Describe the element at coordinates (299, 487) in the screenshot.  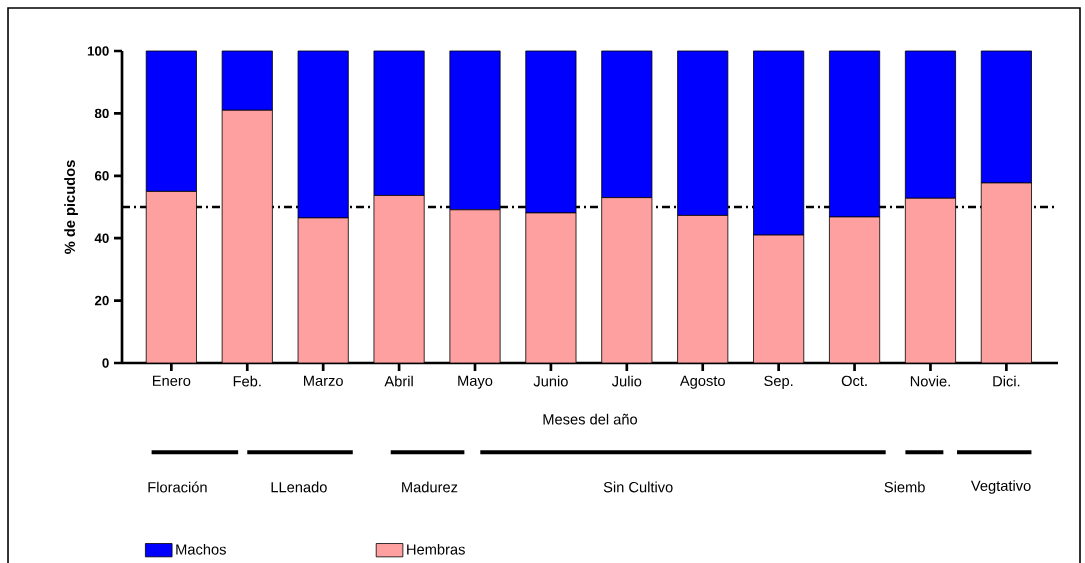
I see `text: LLenado` at that location.